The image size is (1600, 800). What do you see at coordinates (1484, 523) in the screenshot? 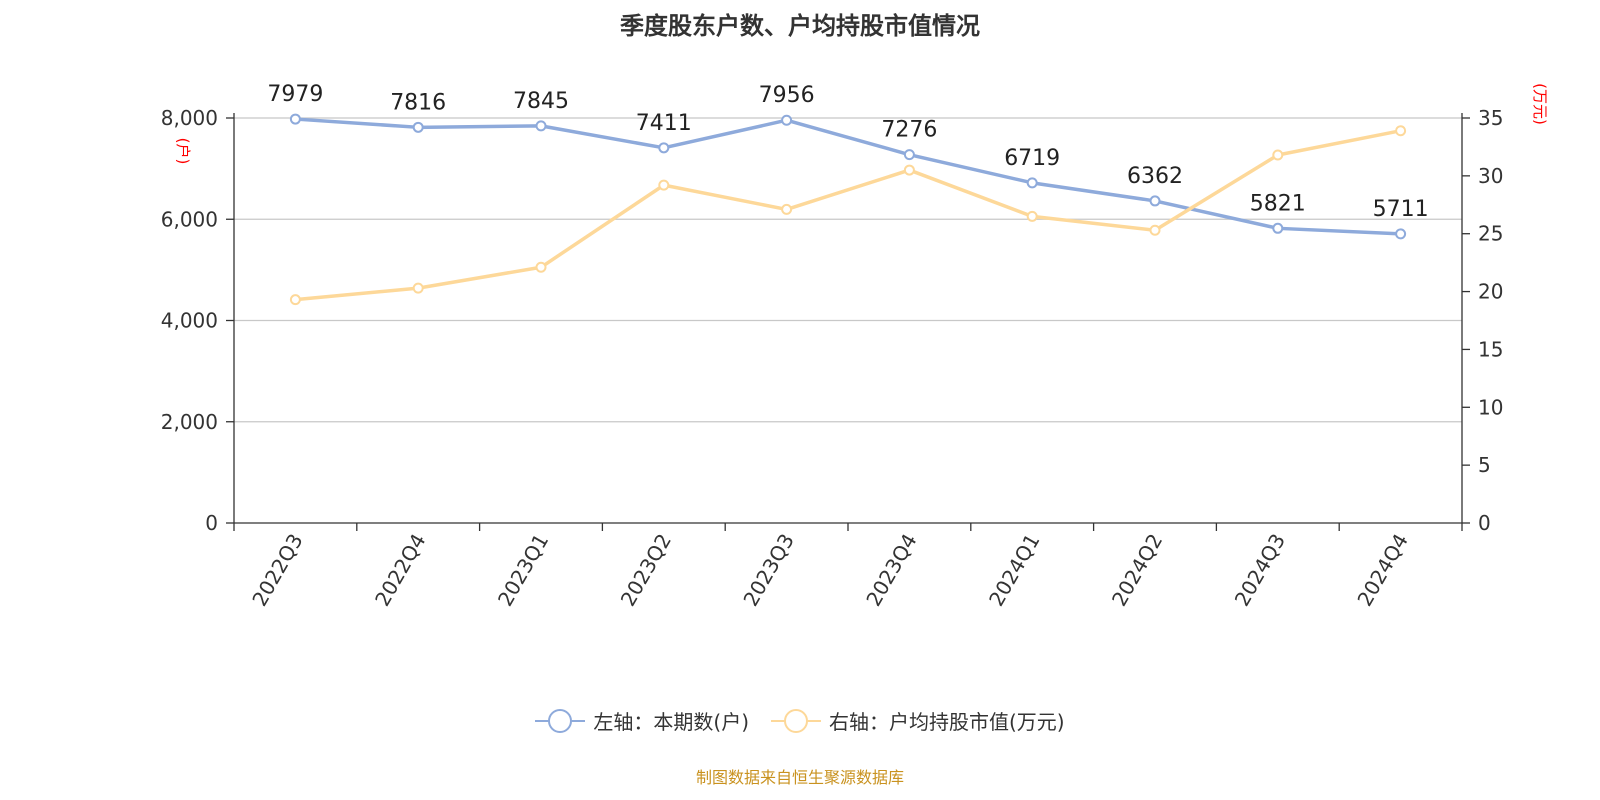
I see `y-right-tick-label: 0` at bounding box center [1484, 523].